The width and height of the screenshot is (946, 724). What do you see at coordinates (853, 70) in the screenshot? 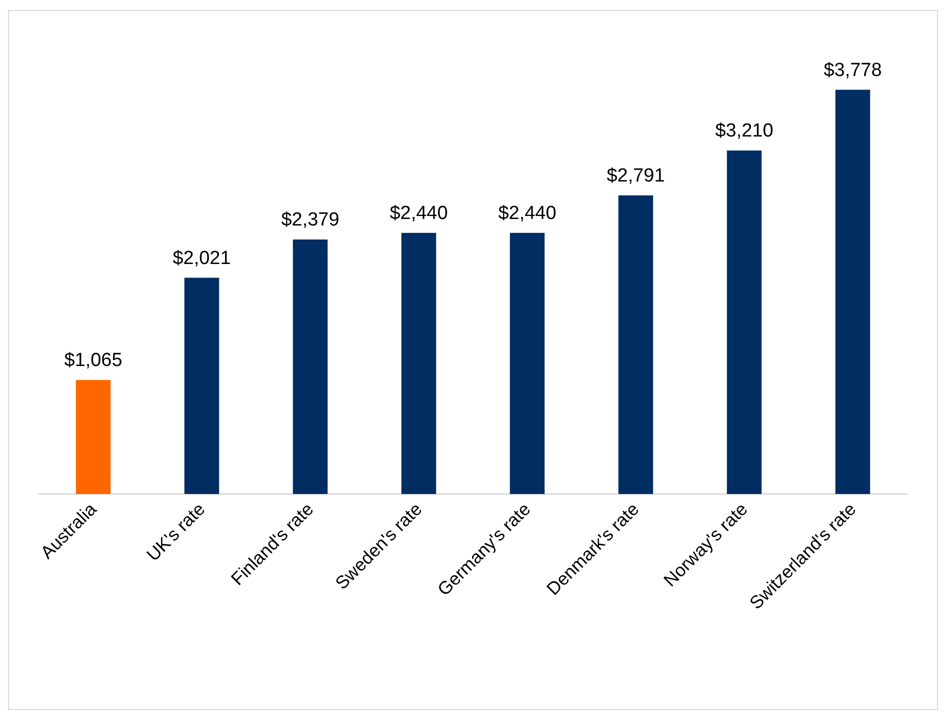
I see `data-label: $3,778` at bounding box center [853, 70].